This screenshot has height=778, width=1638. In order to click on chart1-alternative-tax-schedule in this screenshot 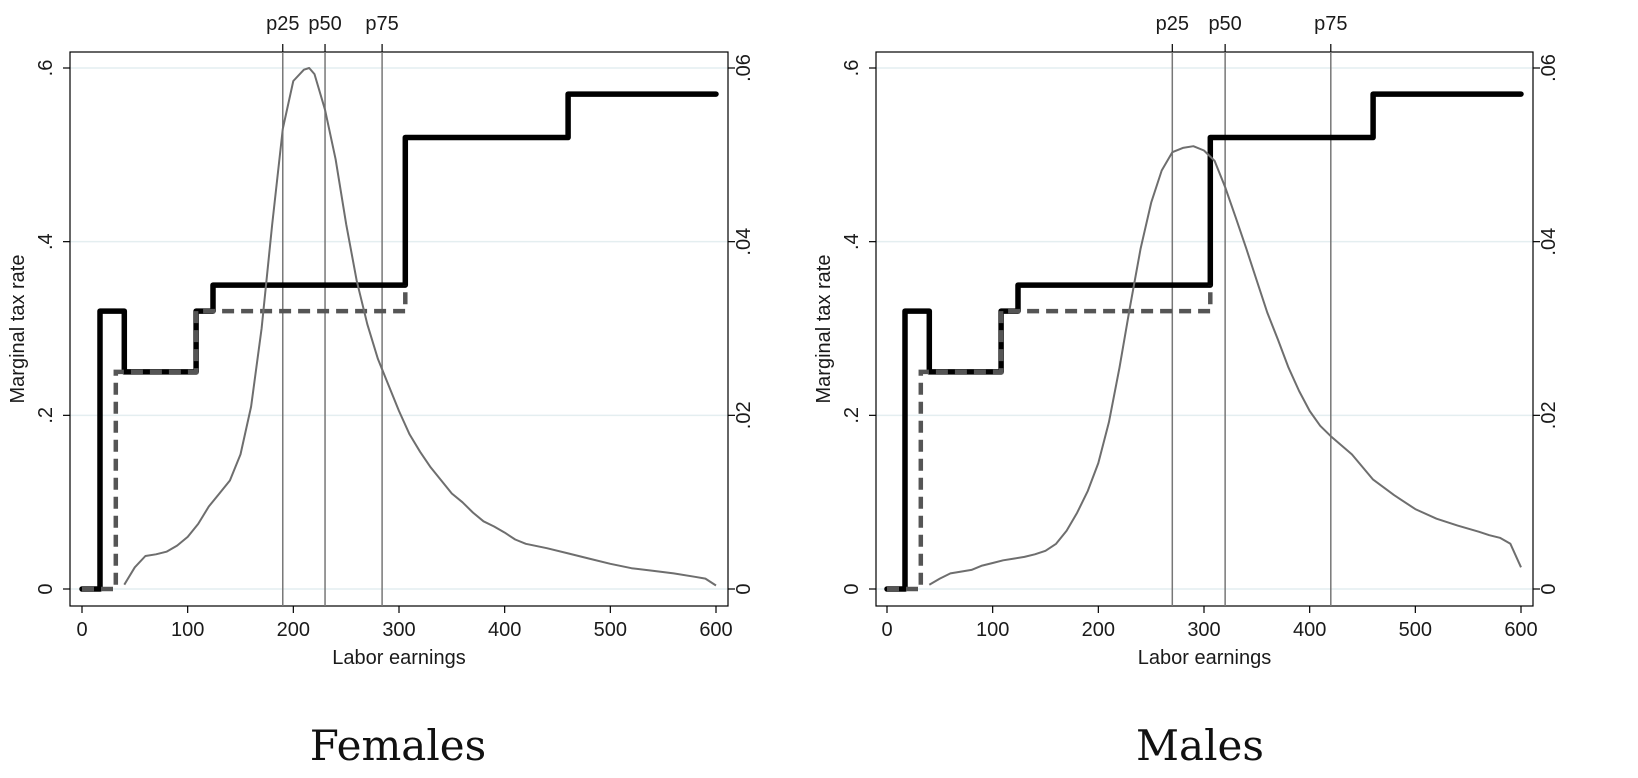, I will do `click(1050, 438)`.